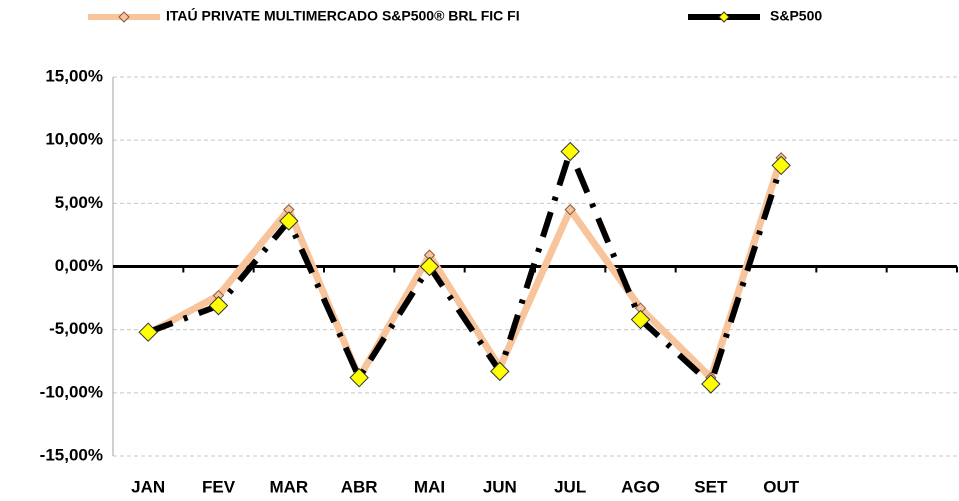 The height and width of the screenshot is (501, 959). I want to click on x-tick-label: ABR, so click(359, 486).